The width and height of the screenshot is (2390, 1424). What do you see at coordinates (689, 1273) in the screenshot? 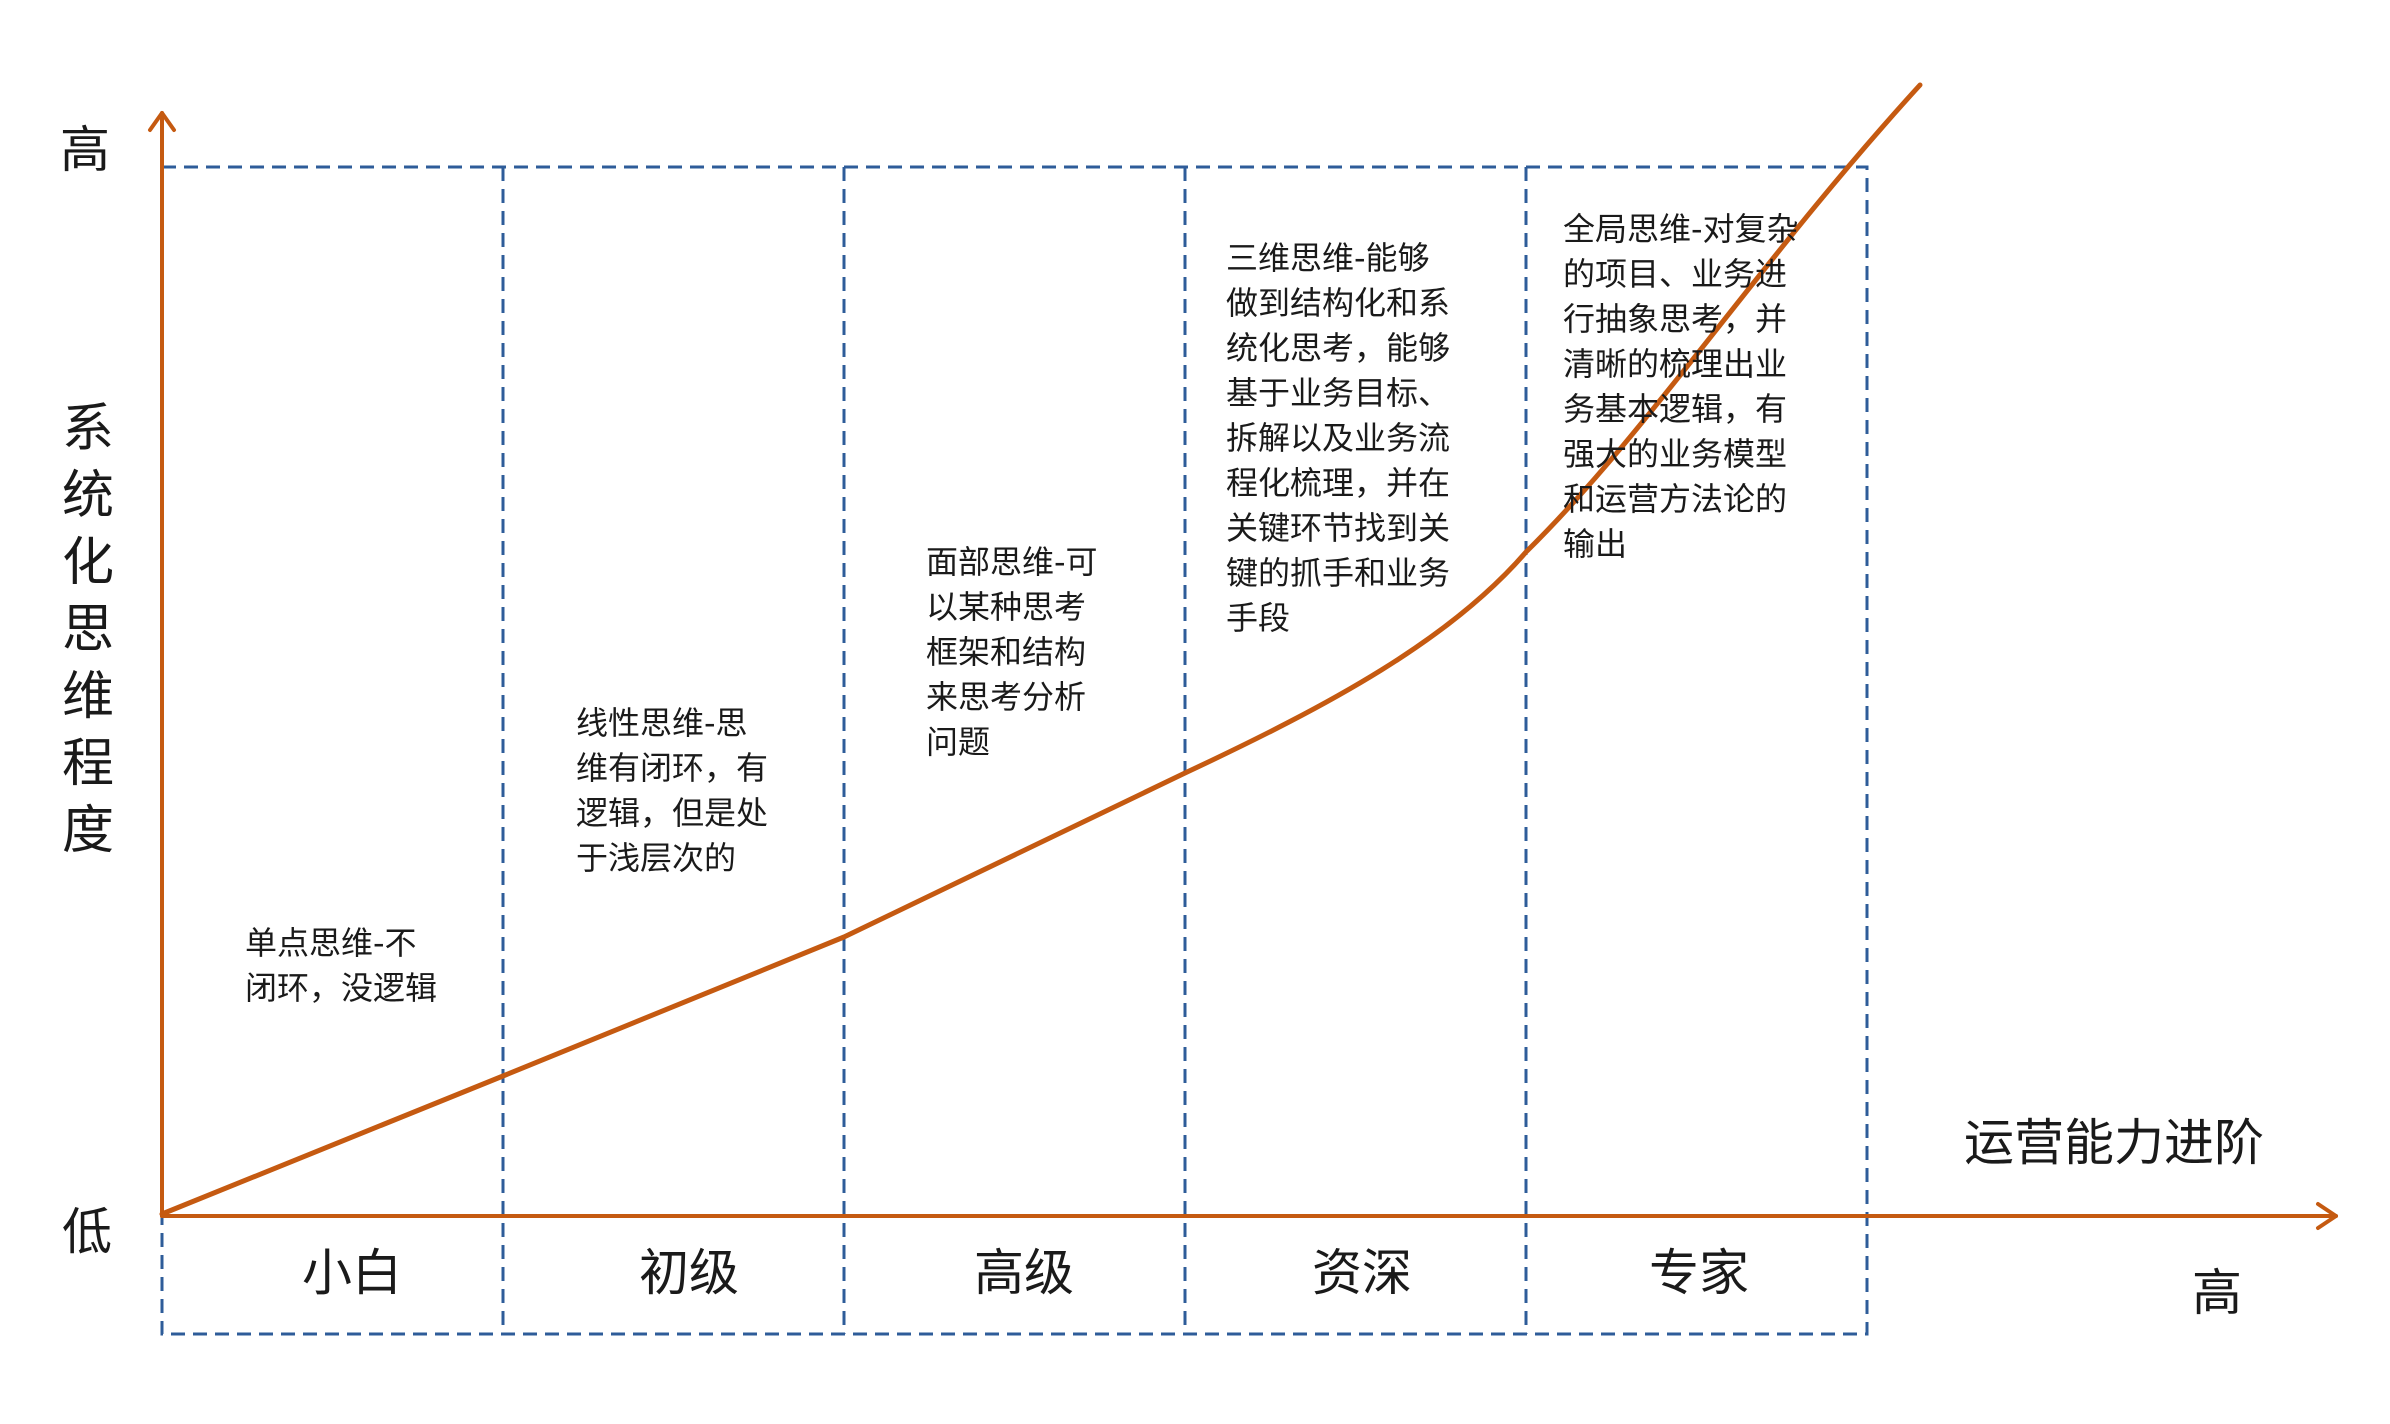
I see `stage-label-junior: 初级` at bounding box center [689, 1273].